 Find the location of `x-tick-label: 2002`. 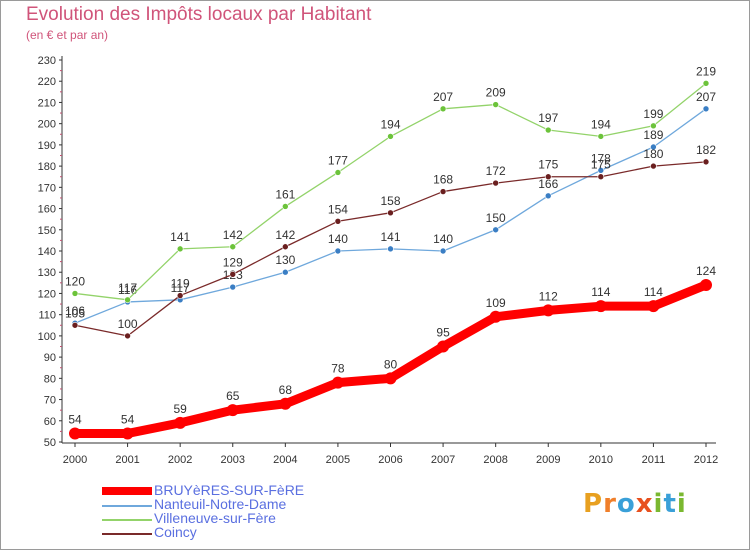

x-tick-label: 2002 is located at coordinates (180, 460).